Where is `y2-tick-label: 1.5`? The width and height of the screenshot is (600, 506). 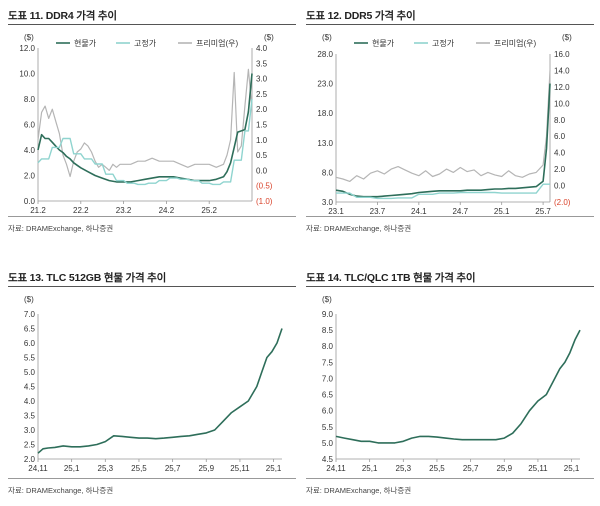 y2-tick-label: 1.5 is located at coordinates (262, 125).